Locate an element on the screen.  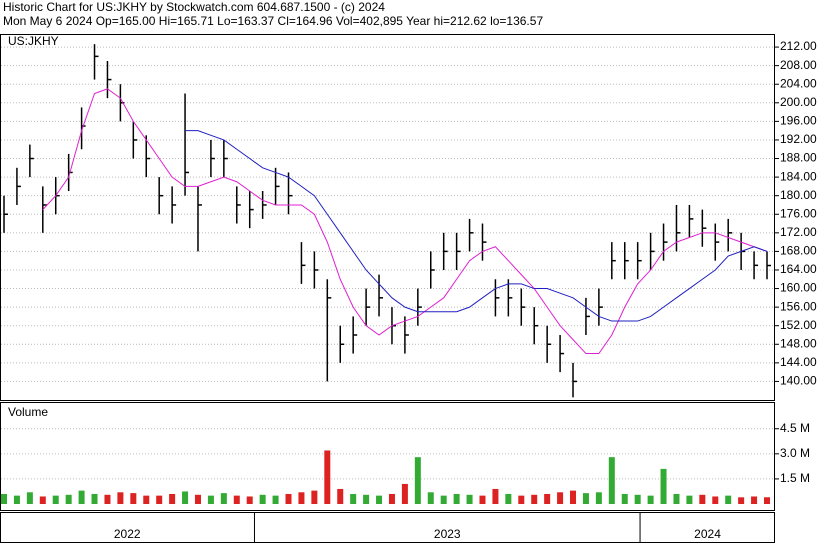
y-tick-label: 3.0 M is located at coordinates (795, 453).